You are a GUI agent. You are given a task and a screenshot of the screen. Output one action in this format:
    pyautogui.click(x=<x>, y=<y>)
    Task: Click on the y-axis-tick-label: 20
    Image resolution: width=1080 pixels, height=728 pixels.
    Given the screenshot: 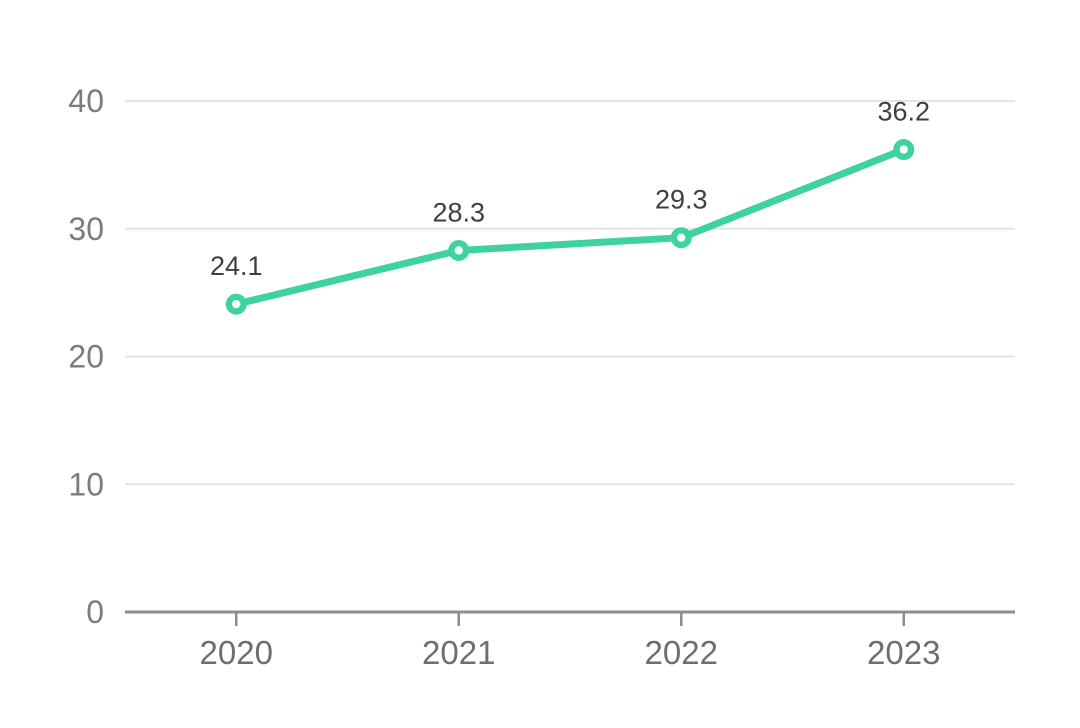 What is the action you would take?
    pyautogui.click(x=86, y=357)
    